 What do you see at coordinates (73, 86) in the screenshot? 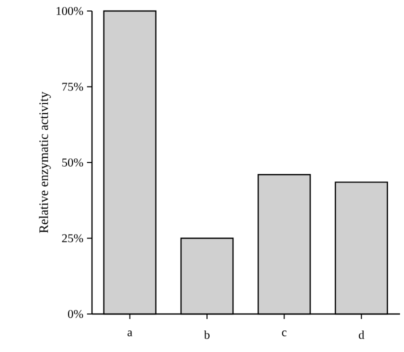
I see `y-tick-label: 75%` at bounding box center [73, 86].